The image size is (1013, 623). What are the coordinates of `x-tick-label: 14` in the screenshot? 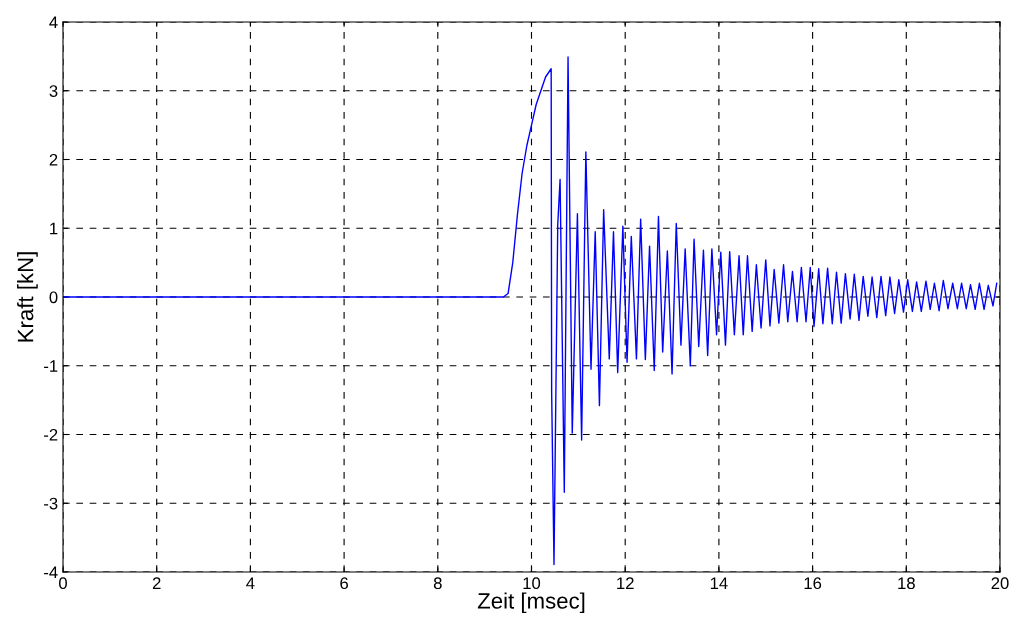 It's located at (719, 583).